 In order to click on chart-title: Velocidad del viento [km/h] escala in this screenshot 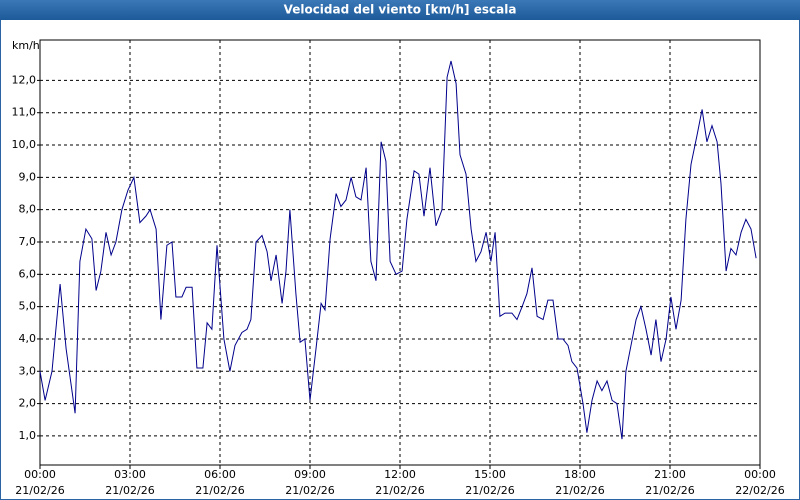, I will do `click(400, 10)`.